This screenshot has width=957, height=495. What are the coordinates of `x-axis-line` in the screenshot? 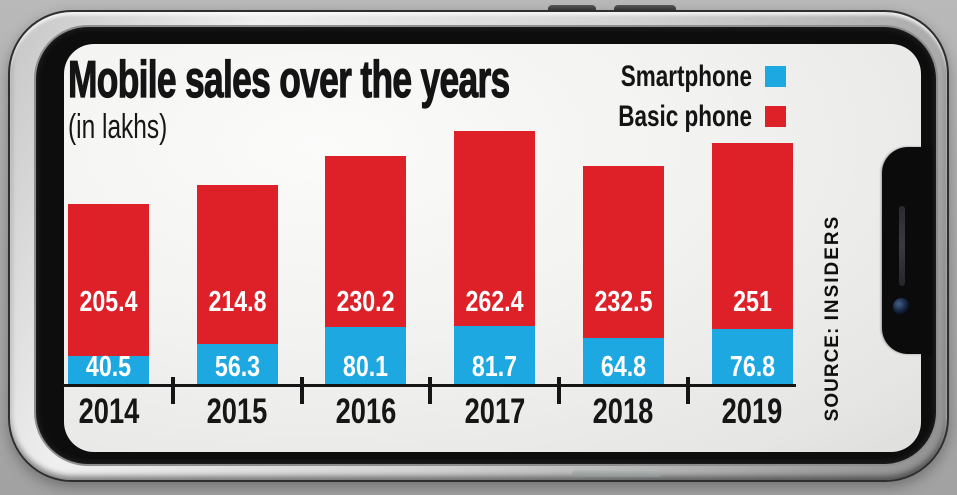 It's located at (429, 385).